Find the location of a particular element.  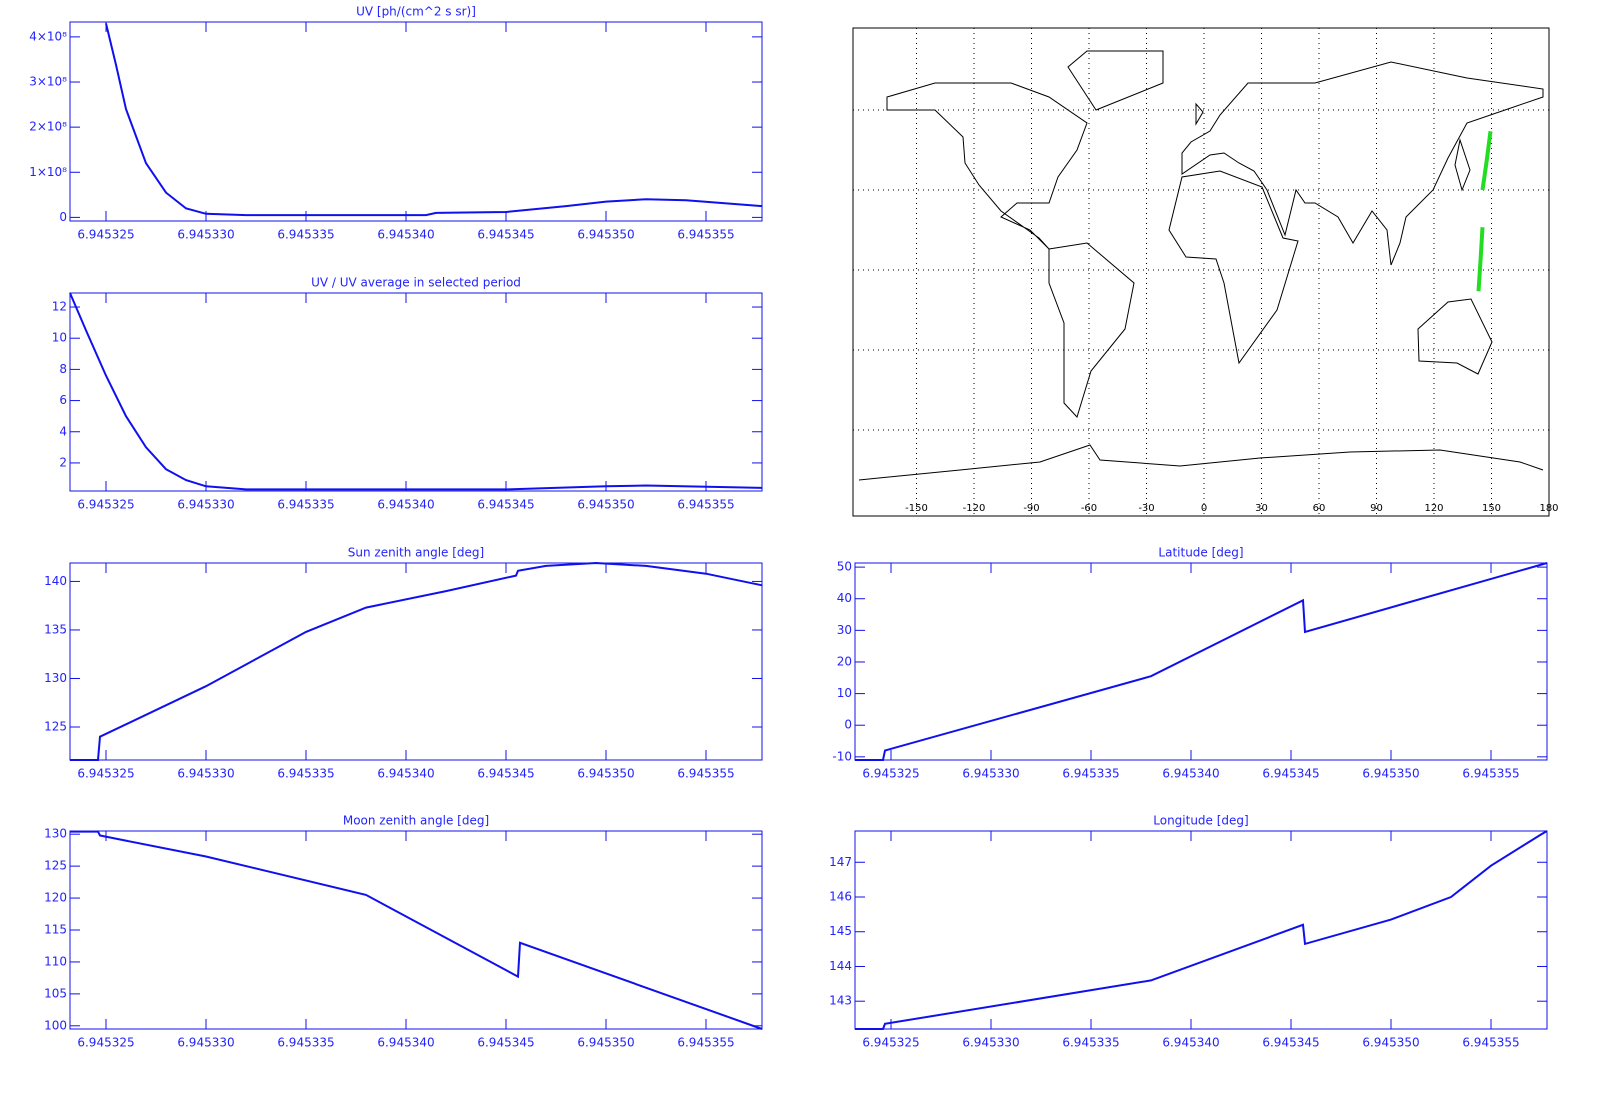

y-tick-label: 8 is located at coordinates (63, 369).